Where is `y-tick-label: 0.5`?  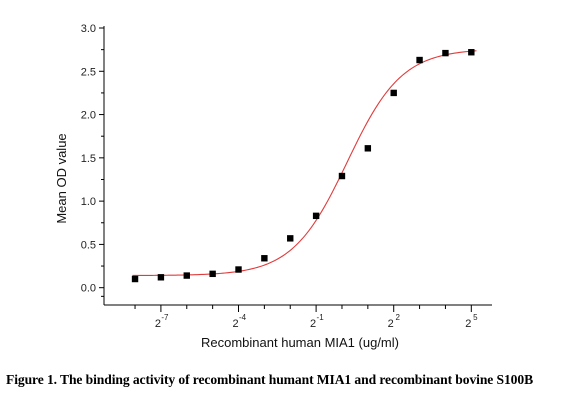 y-tick-label: 0.5 is located at coordinates (88, 245).